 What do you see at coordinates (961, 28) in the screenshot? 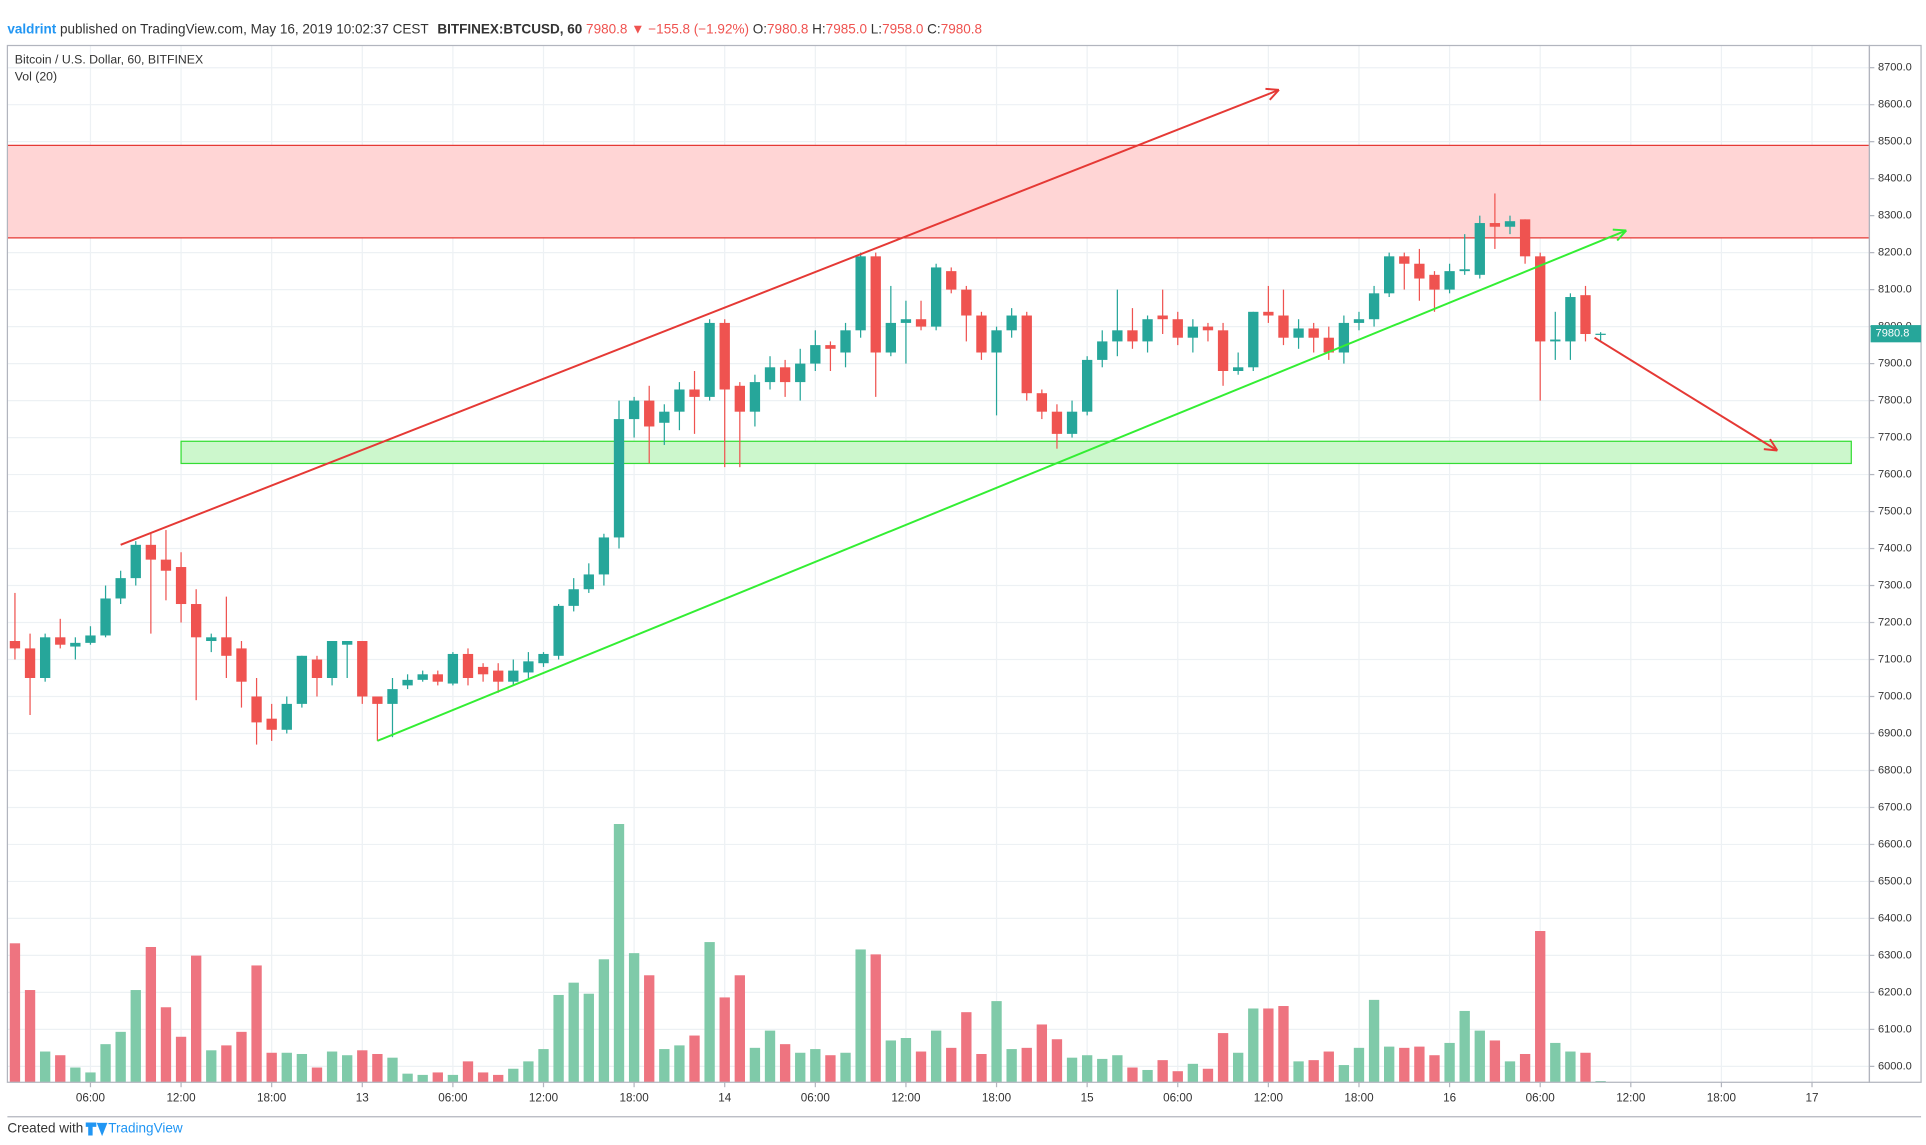
I see `ohlc-value: 7980.8` at bounding box center [961, 28].